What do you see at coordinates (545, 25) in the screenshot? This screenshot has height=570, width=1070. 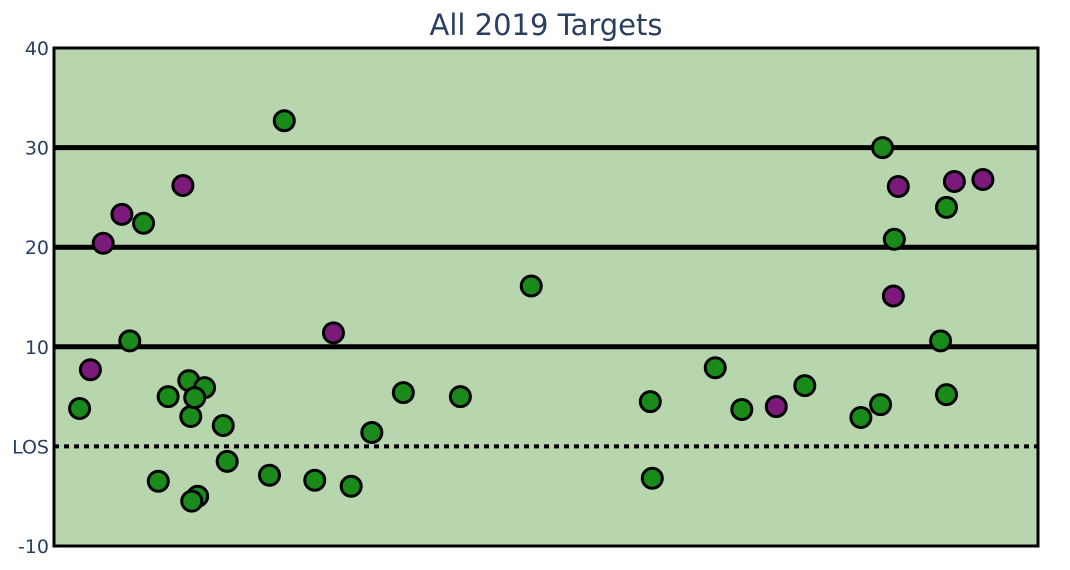 I see `chart-title: All 2019 Targets` at bounding box center [545, 25].